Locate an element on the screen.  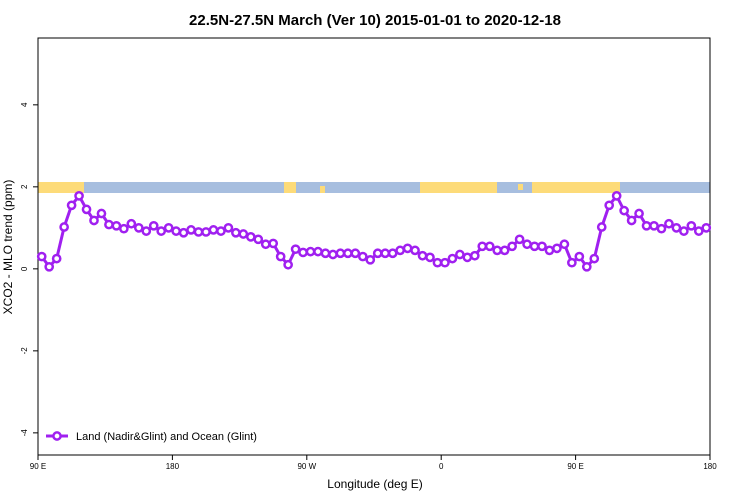
x-axis-title: Longitude (deg E) is located at coordinates (374, 484).